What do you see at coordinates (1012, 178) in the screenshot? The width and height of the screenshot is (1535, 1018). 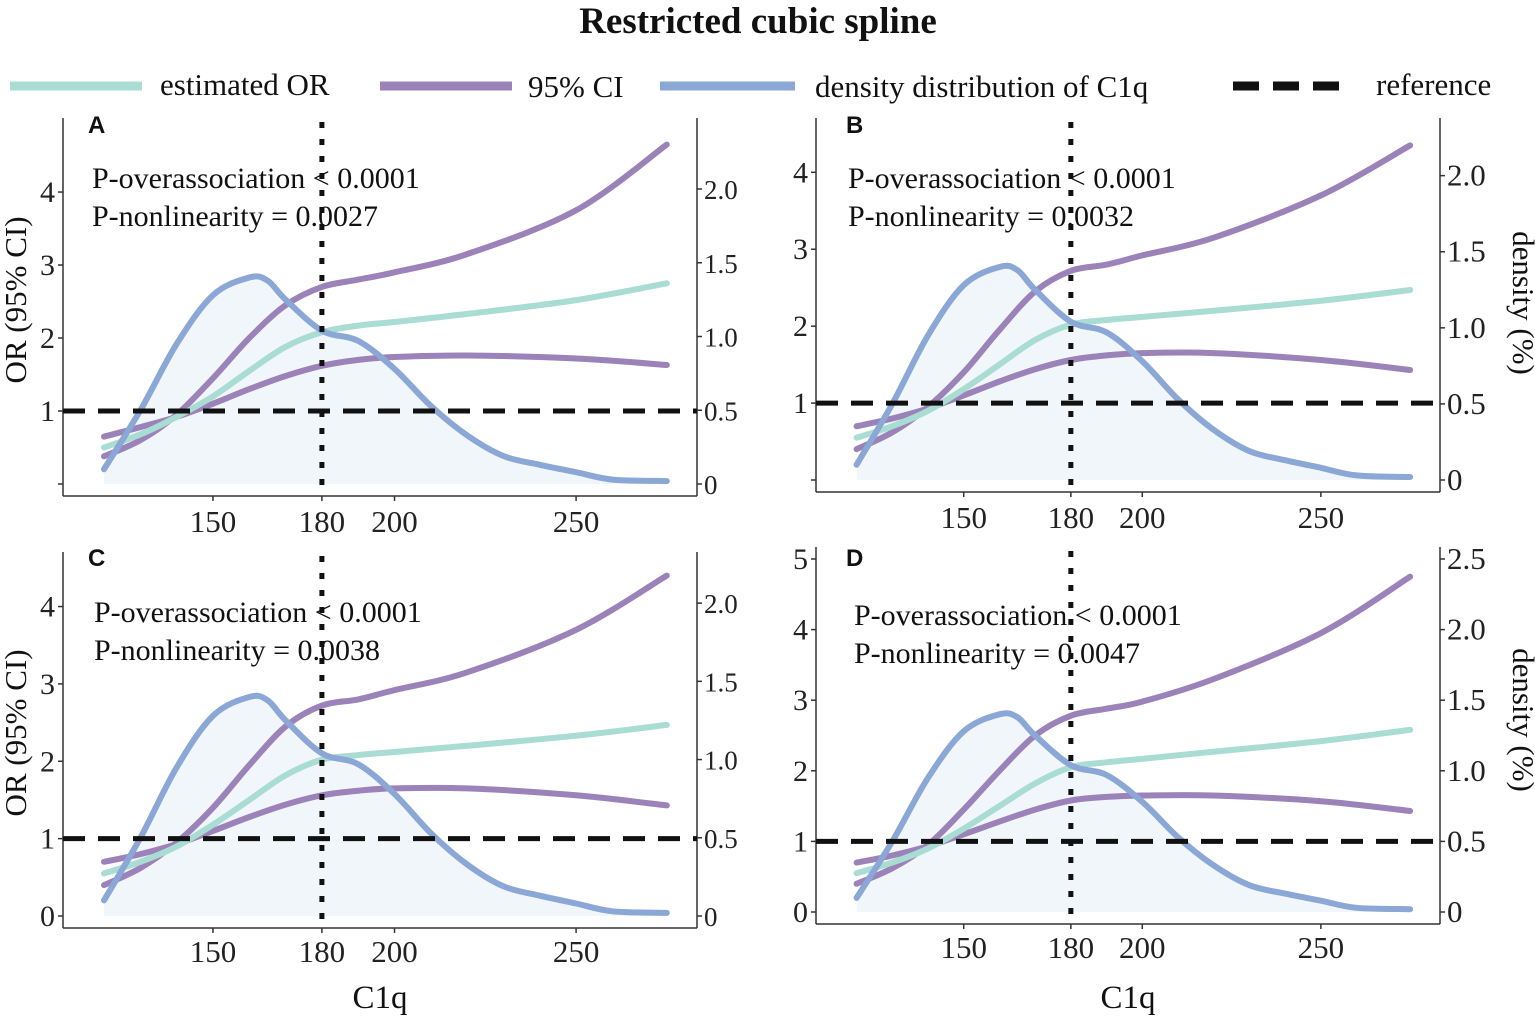 I see `annotation-b-1: P-overassociation < 0.0001` at bounding box center [1012, 178].